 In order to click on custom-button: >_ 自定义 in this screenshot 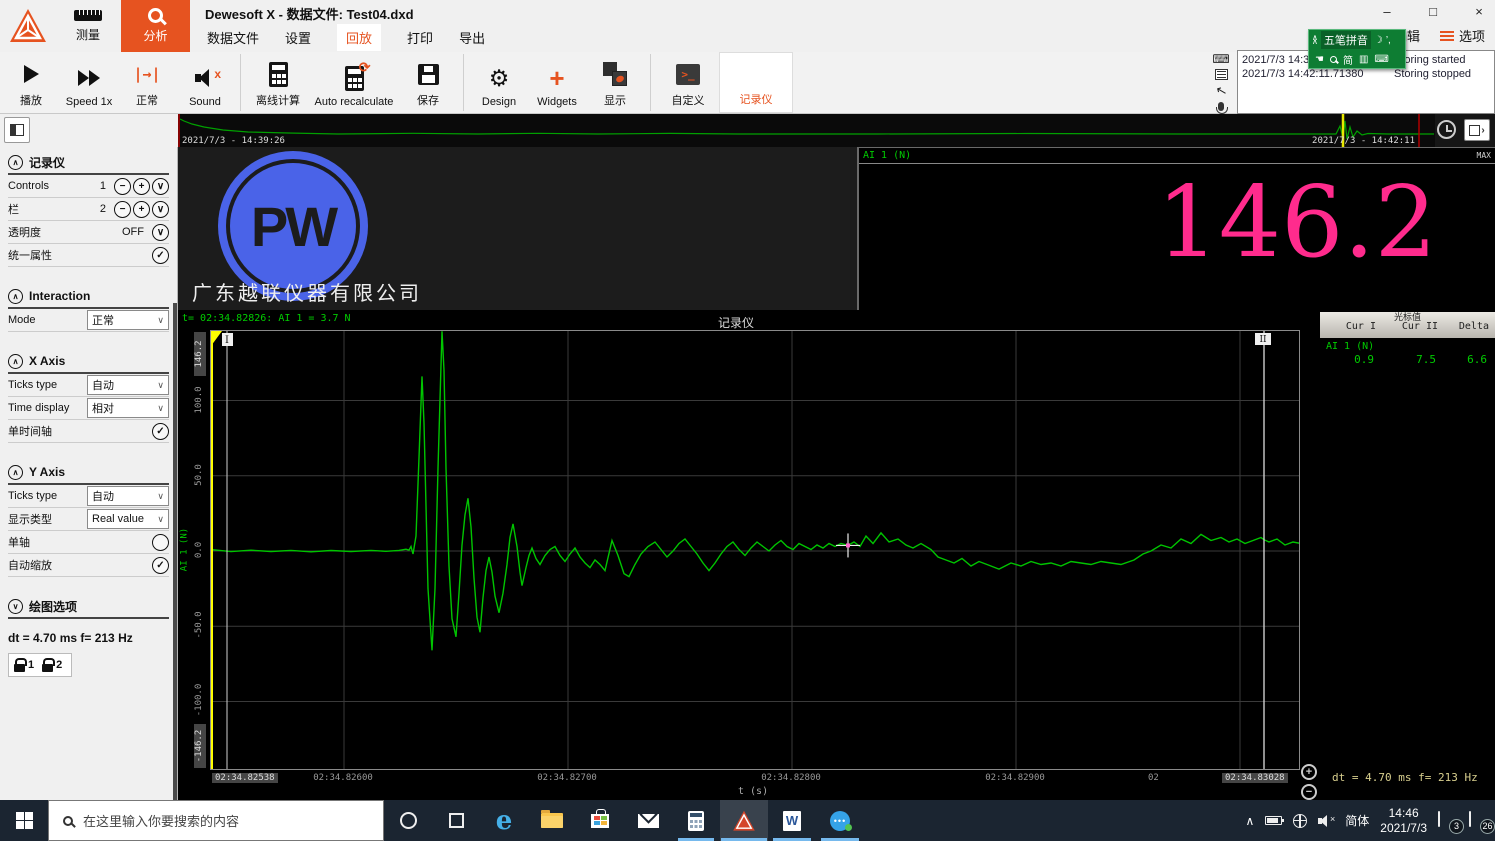, I will do `click(688, 82)`.